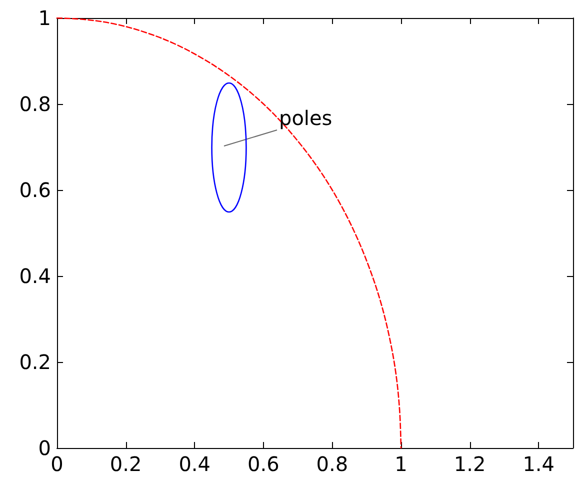 The image size is (575, 482). I want to click on x-tick-label: 0.8, so click(332, 464).